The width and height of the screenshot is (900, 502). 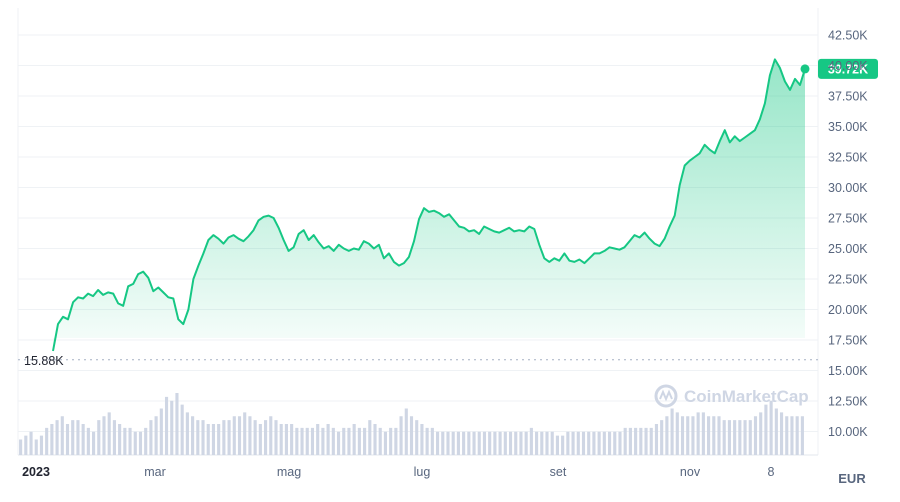 I want to click on last-price-badge: 39.72K, so click(x=848, y=68).